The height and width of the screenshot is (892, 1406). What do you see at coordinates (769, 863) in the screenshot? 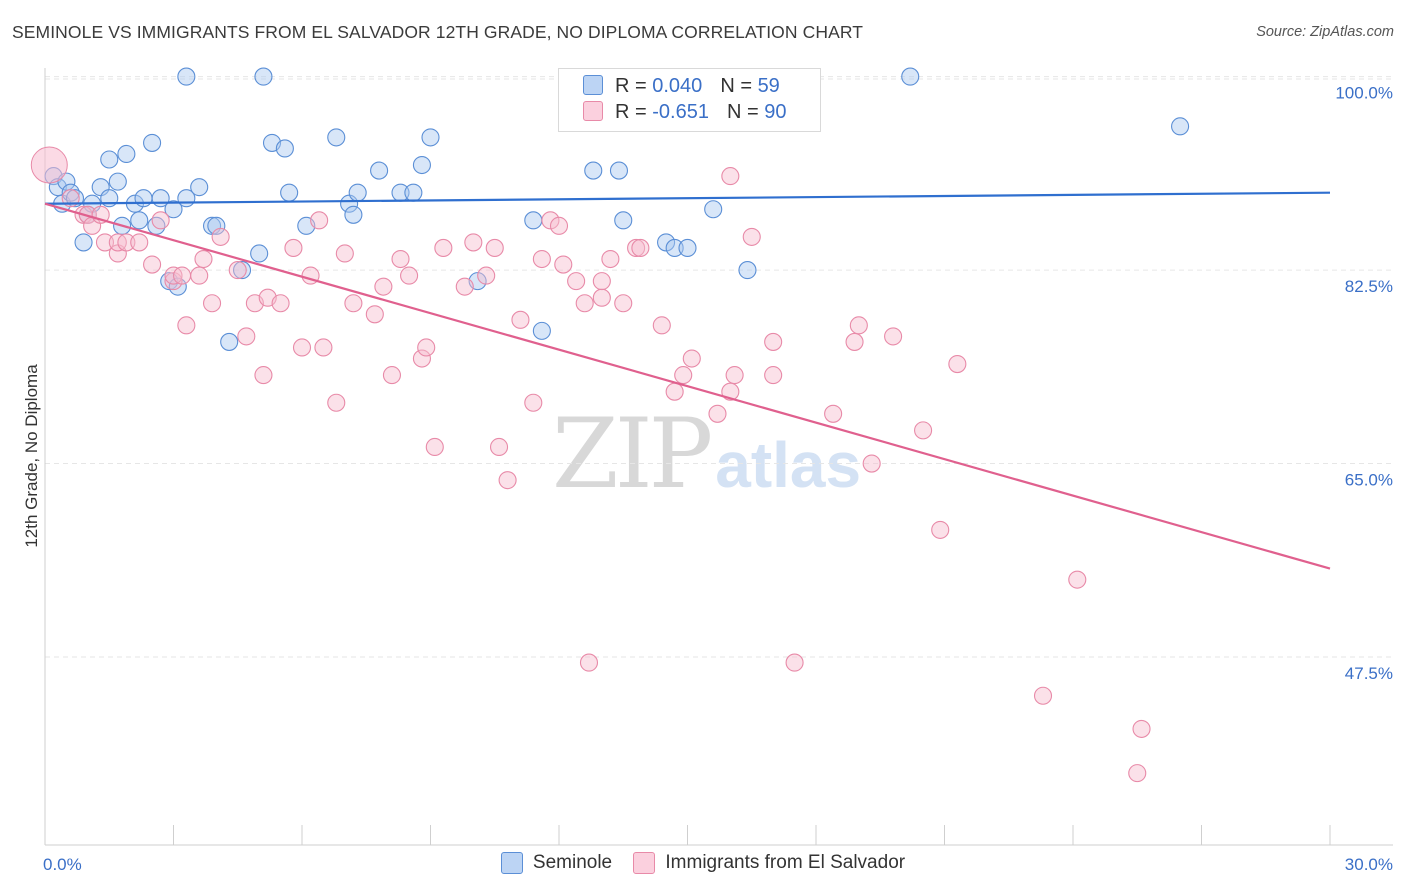
I see `legend-item-salvador: Immigrants from El Salvador` at bounding box center [769, 863].